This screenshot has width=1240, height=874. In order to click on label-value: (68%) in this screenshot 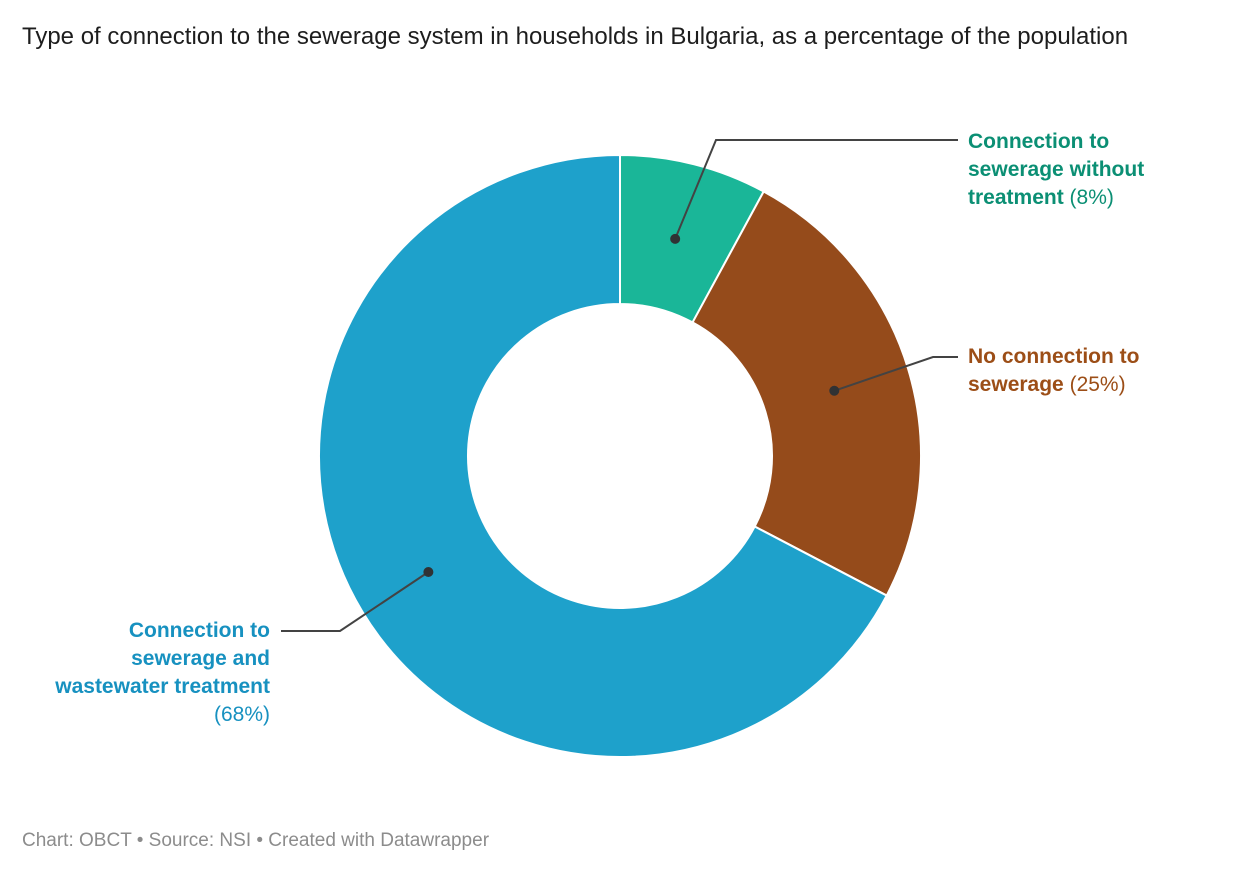, I will do `click(241, 714)`.